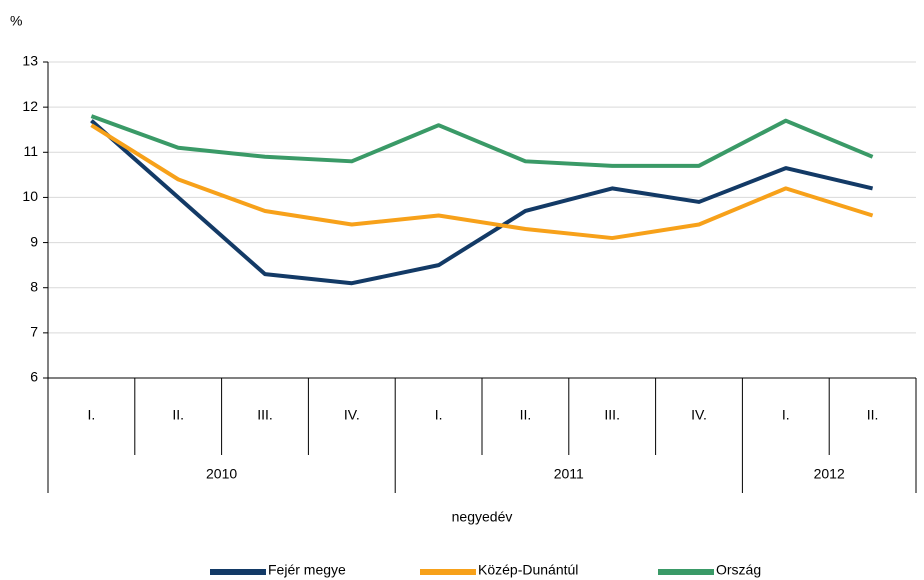  Describe the element at coordinates (528, 570) in the screenshot. I see `legend-label: Közép-Dunántúl` at that location.